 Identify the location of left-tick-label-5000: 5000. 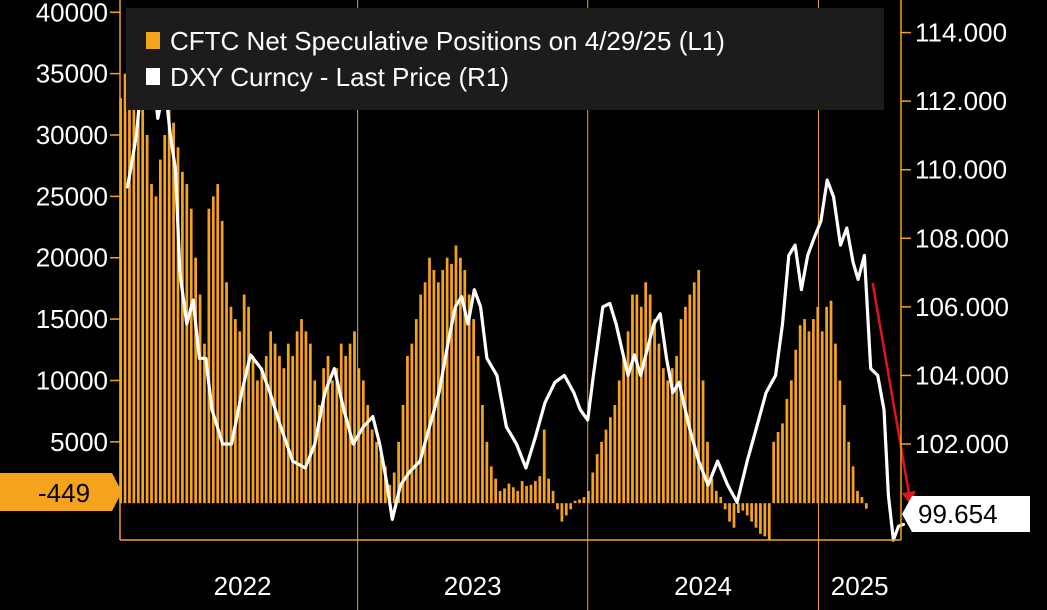
(79, 442).